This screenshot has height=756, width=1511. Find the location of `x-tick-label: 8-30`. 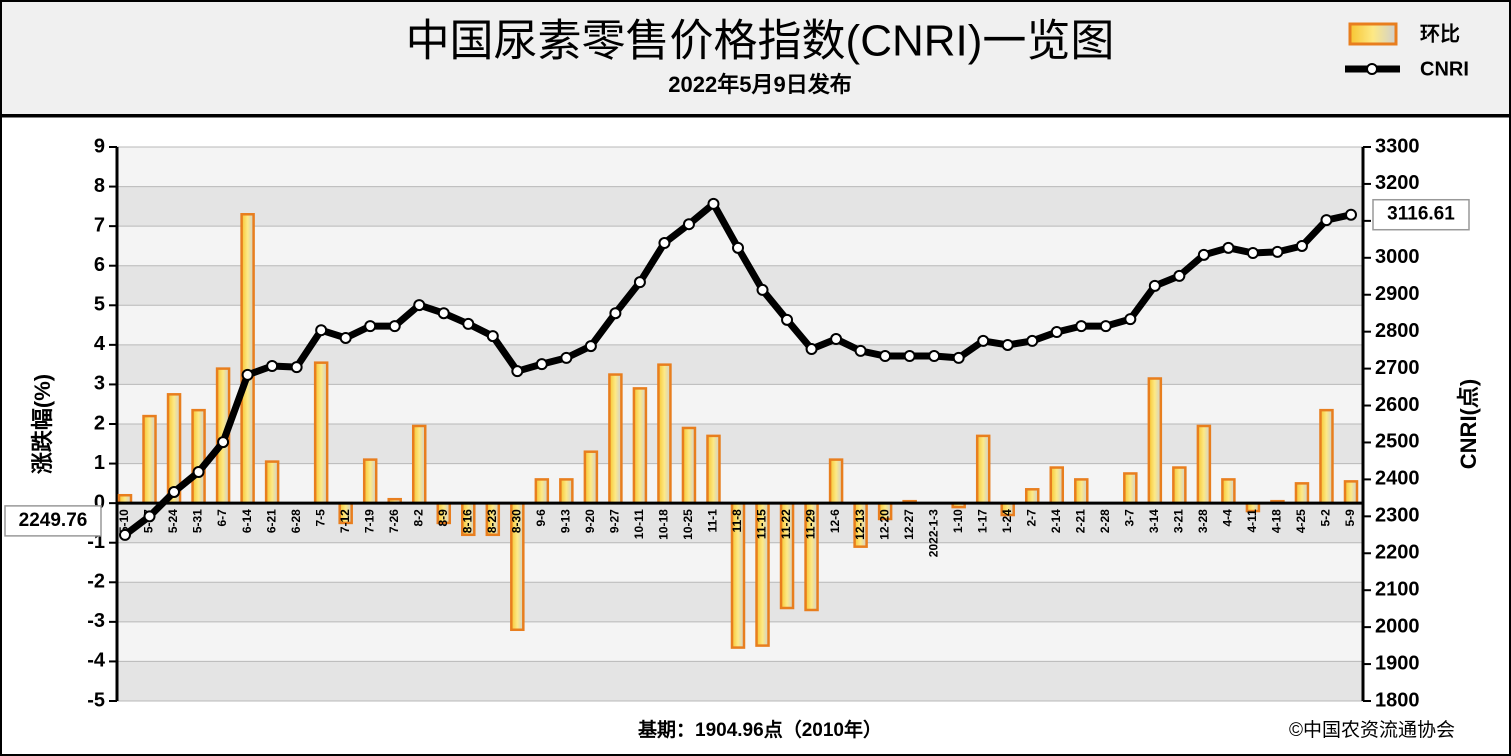

x-tick-label: 8-30 is located at coordinates (516, 521).